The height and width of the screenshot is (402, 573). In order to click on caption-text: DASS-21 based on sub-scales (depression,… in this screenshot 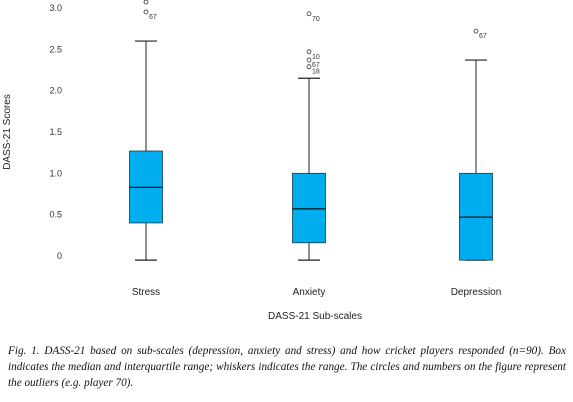, I will do `click(287, 367)`.